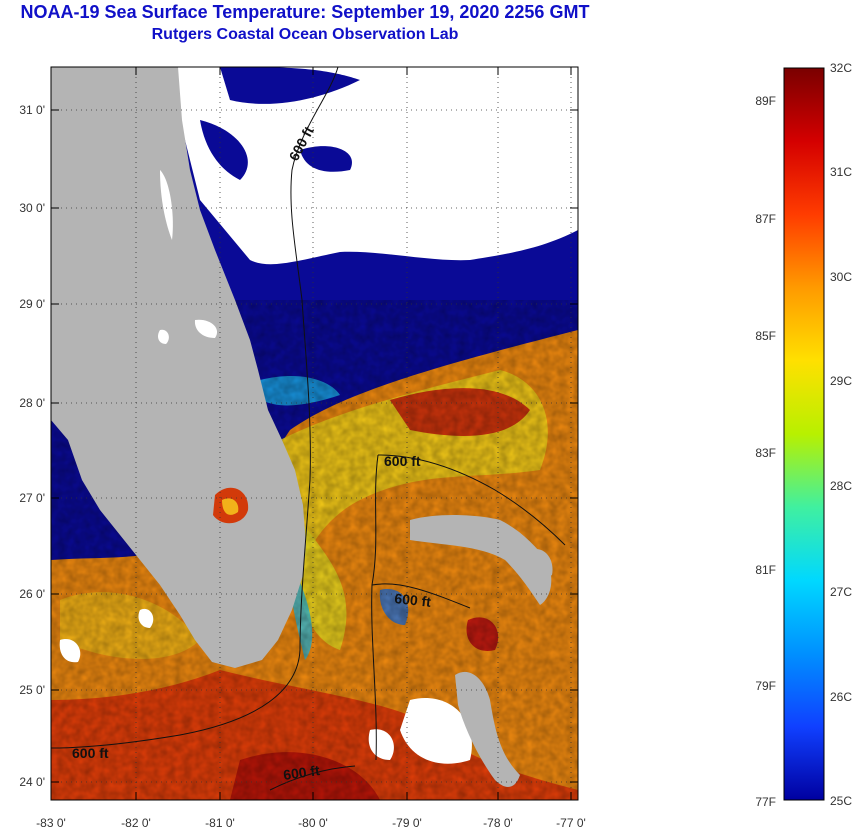 Image resolution: width=865 pixels, height=832 pixels. What do you see at coordinates (305, 34) in the screenshot?
I see `map-subtitle: Rutgers Coastal Ocean Observation Lab` at bounding box center [305, 34].